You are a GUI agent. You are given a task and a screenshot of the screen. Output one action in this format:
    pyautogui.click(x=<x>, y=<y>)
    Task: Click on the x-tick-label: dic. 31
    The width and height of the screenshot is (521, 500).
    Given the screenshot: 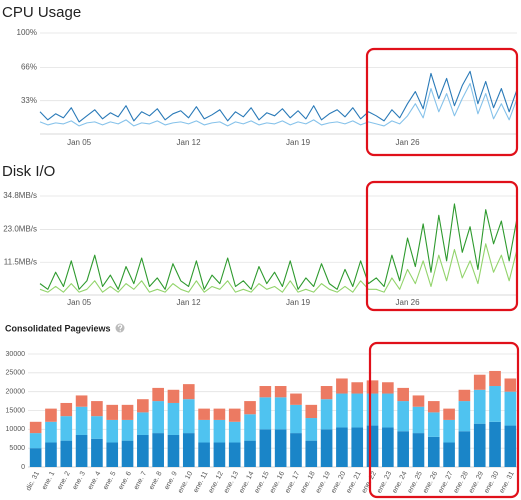 What is the action you would take?
    pyautogui.click(x=33, y=481)
    